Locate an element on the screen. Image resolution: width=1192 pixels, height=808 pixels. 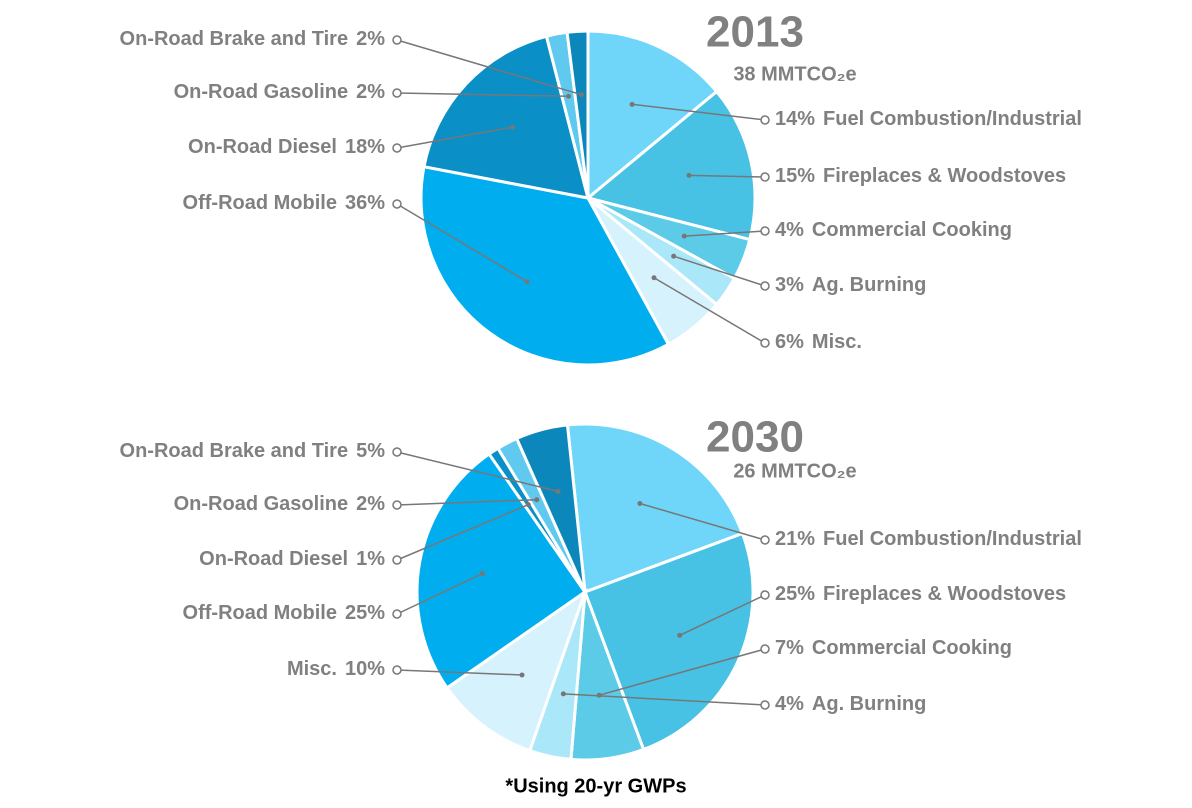
slice-label: Off-Road Mobile 25% is located at coordinates (284, 613).